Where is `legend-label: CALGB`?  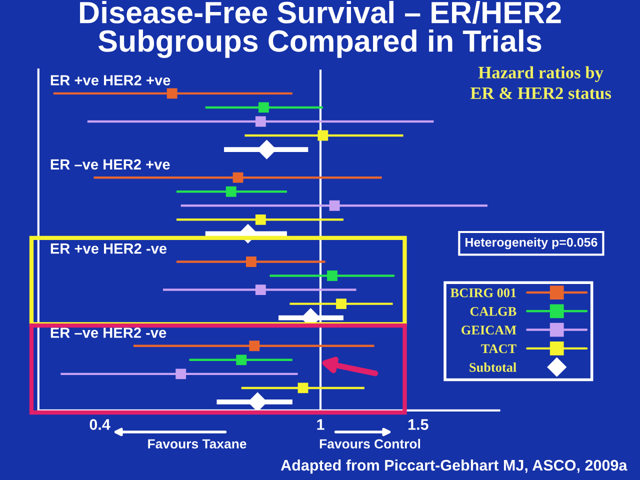
legend-label: CALGB is located at coordinates (493, 311).